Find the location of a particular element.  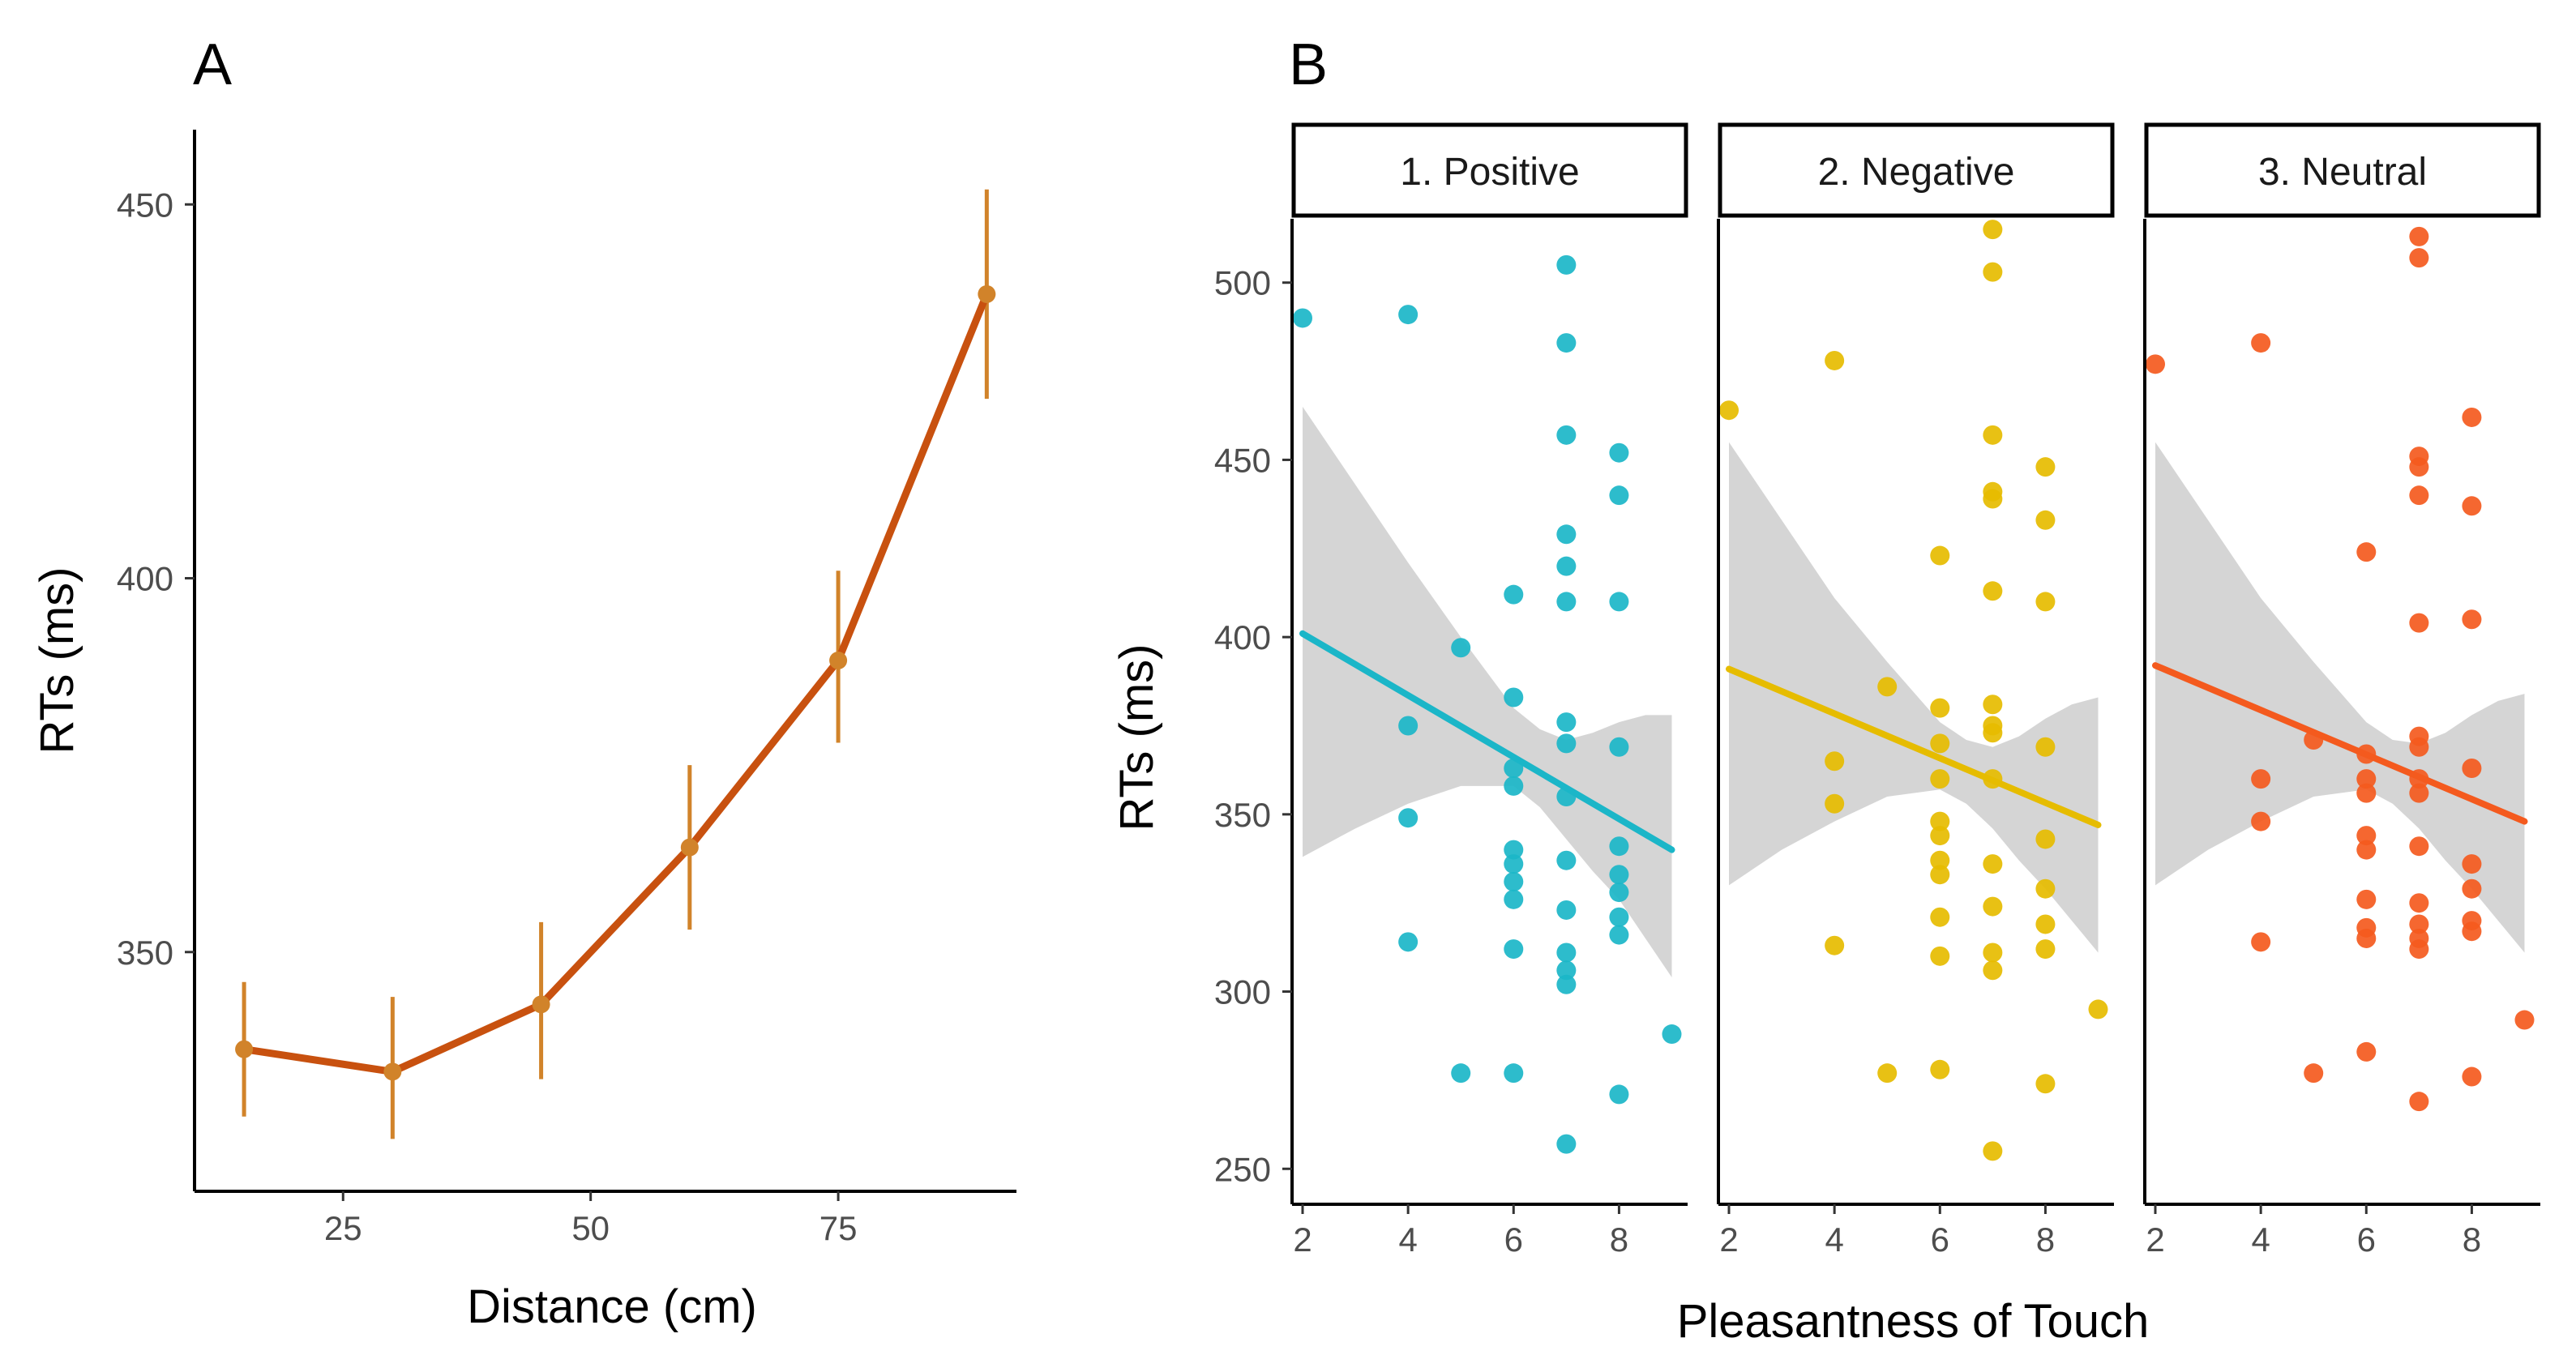

panel-b-tag: B is located at coordinates (1308, 64).